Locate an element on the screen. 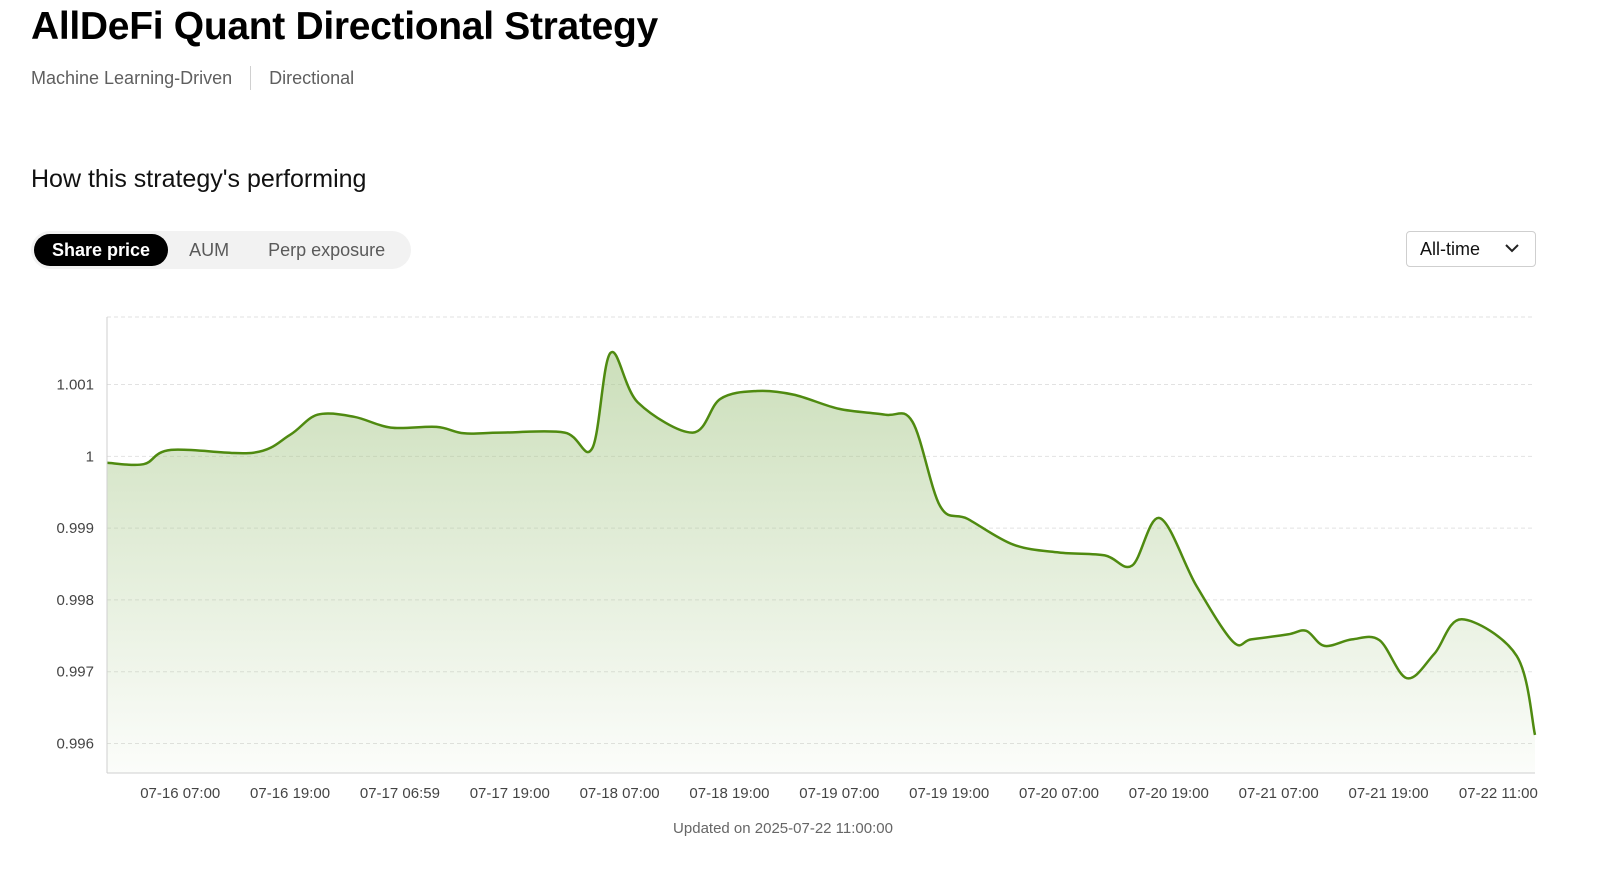 This screenshot has width=1600, height=878. tab-share-price: Share price is located at coordinates (101, 250).